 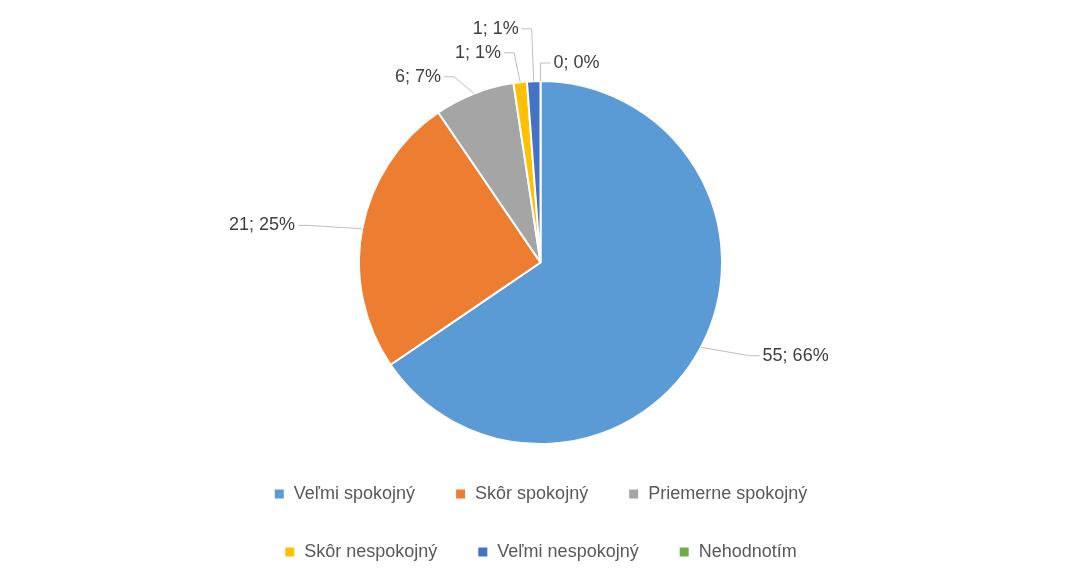 What do you see at coordinates (747, 550) in the screenshot?
I see `legend-label: Nehodnotím` at bounding box center [747, 550].